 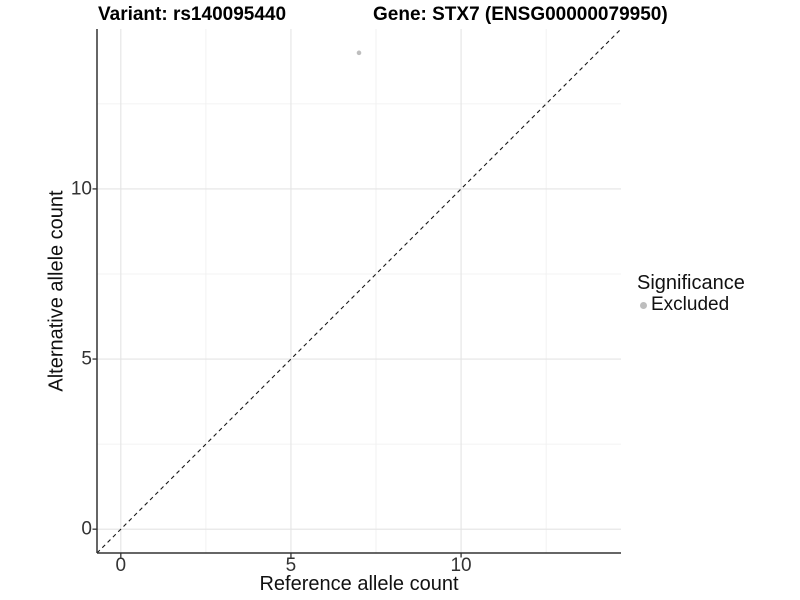 What do you see at coordinates (359, 584) in the screenshot?
I see `x-axis-title: Reference allele count` at bounding box center [359, 584].